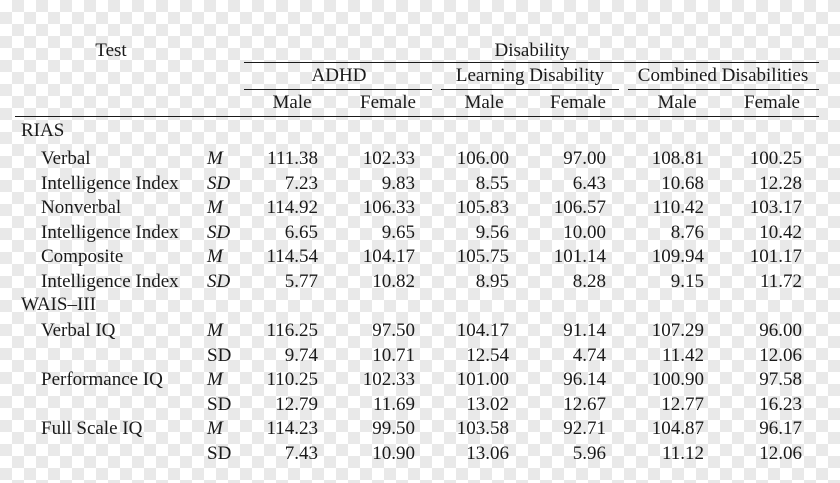 This screenshot has width=840, height=483. What do you see at coordinates (682, 404) in the screenshot?
I see `table-cell: 12.77` at bounding box center [682, 404].